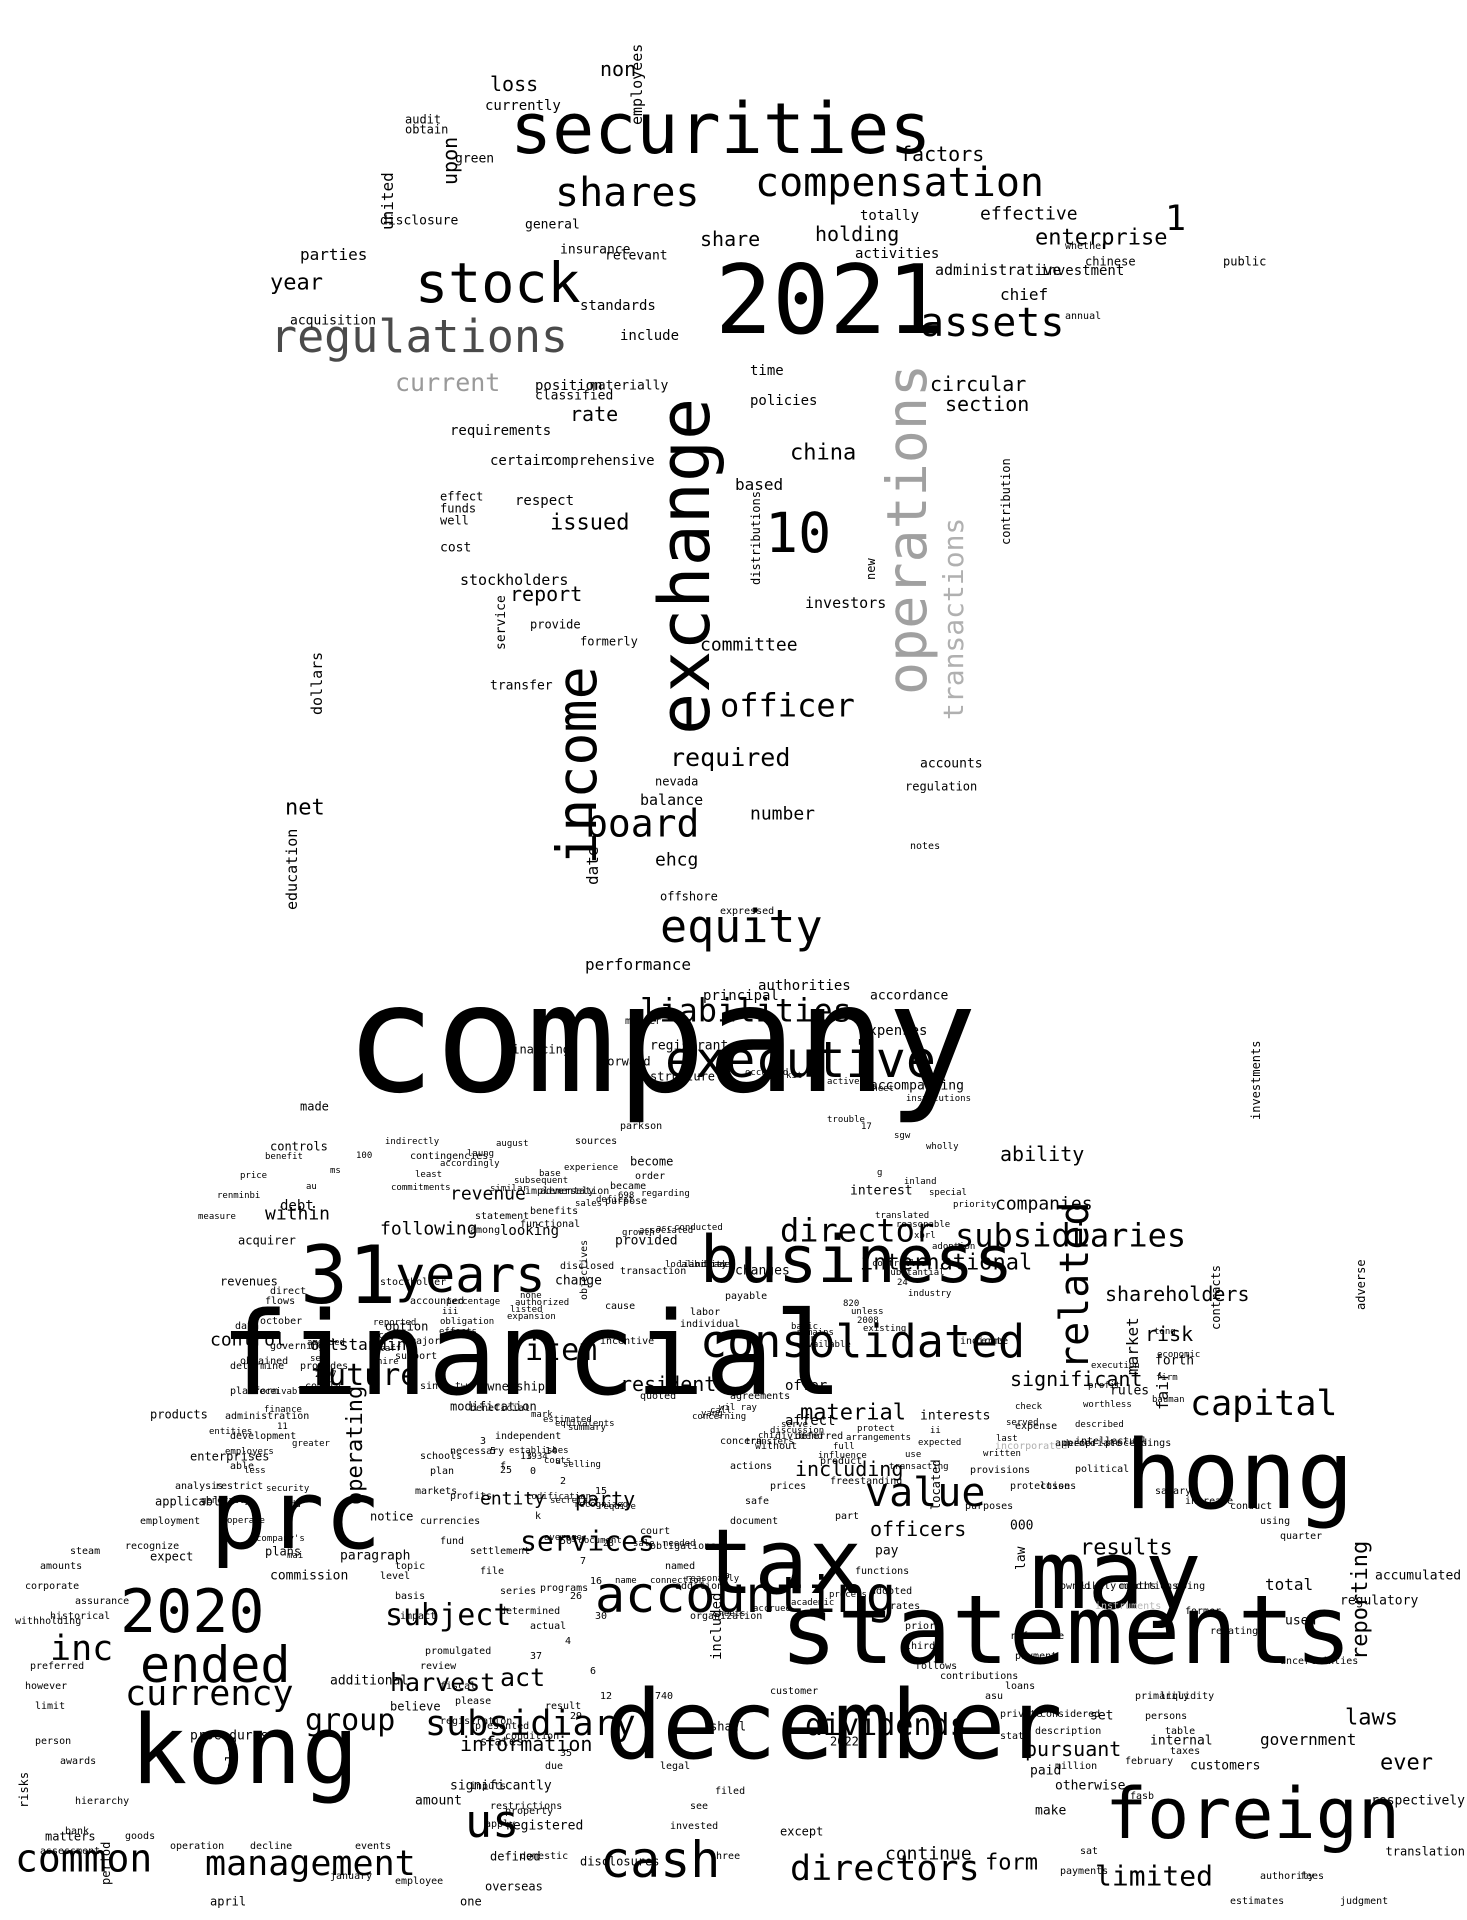 Image resolution: width=1467 pixels, height=1920 pixels. I want to click on word-ended: ended, so click(215, 1665).